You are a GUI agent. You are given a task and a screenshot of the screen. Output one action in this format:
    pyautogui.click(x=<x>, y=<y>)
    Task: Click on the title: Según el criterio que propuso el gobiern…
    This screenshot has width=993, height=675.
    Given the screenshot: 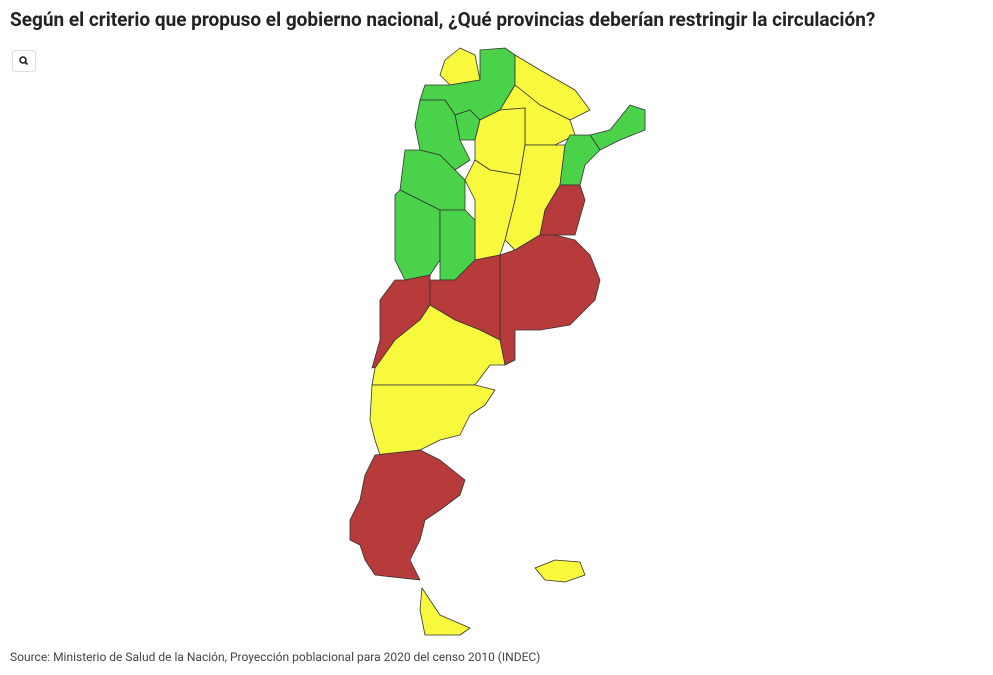 What is the action you would take?
    pyautogui.click(x=443, y=19)
    